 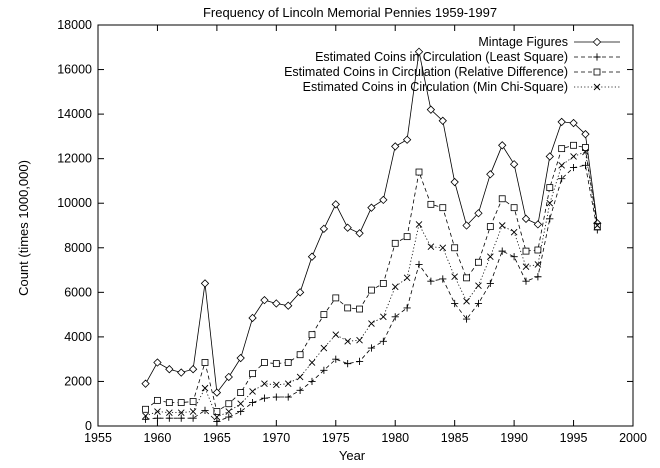 I want to click on y-tick-label: 12000, so click(x=74, y=159).